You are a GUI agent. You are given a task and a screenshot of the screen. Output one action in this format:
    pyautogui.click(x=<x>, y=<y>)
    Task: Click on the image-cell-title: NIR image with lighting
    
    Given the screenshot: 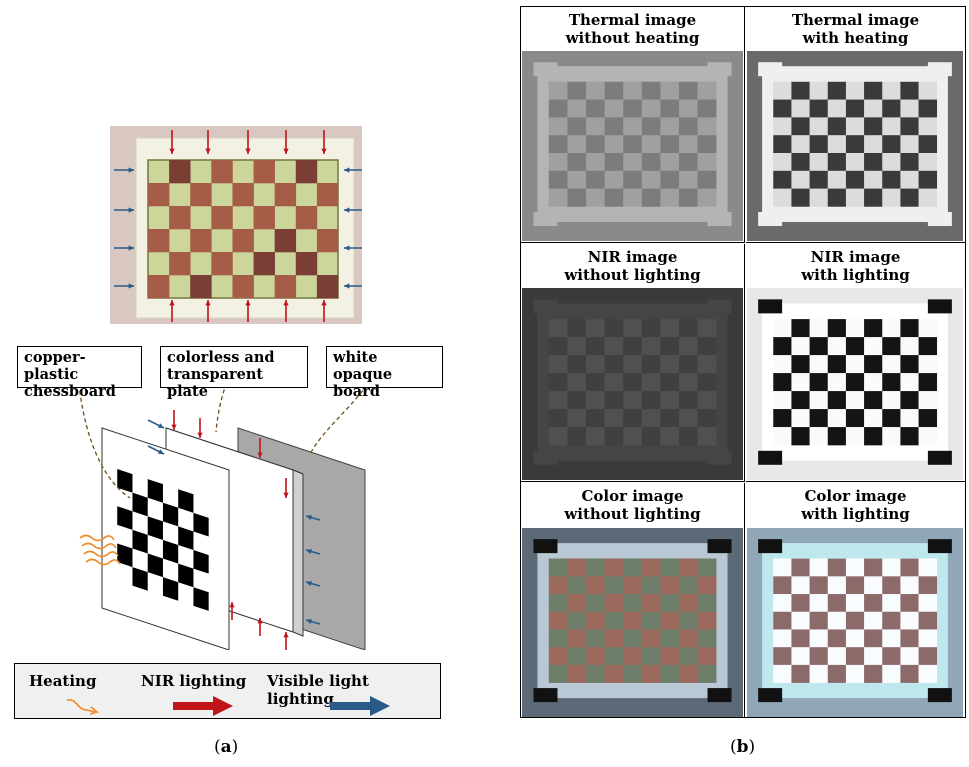 What is the action you would take?
    pyautogui.click(x=855, y=266)
    